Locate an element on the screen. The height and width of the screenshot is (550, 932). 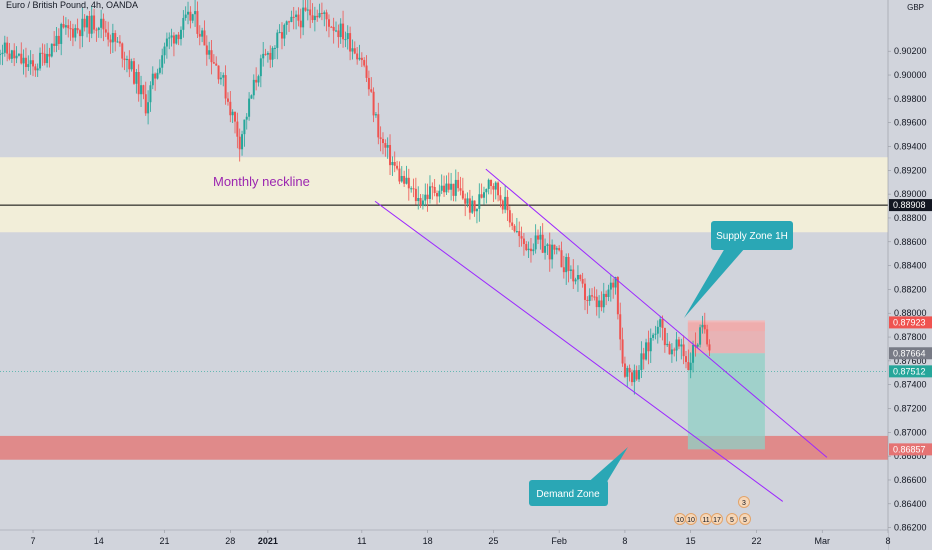
price-tick-label: 0.90200 is located at coordinates (910, 51).